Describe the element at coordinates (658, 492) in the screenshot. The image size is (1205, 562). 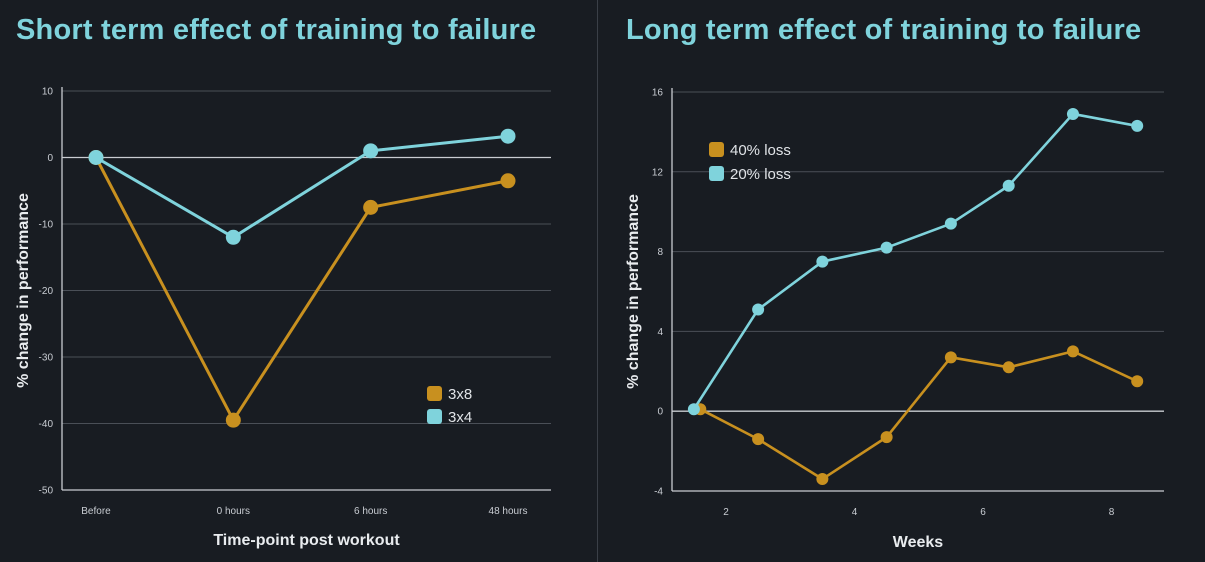
I see `y-tick-label: -4` at that location.